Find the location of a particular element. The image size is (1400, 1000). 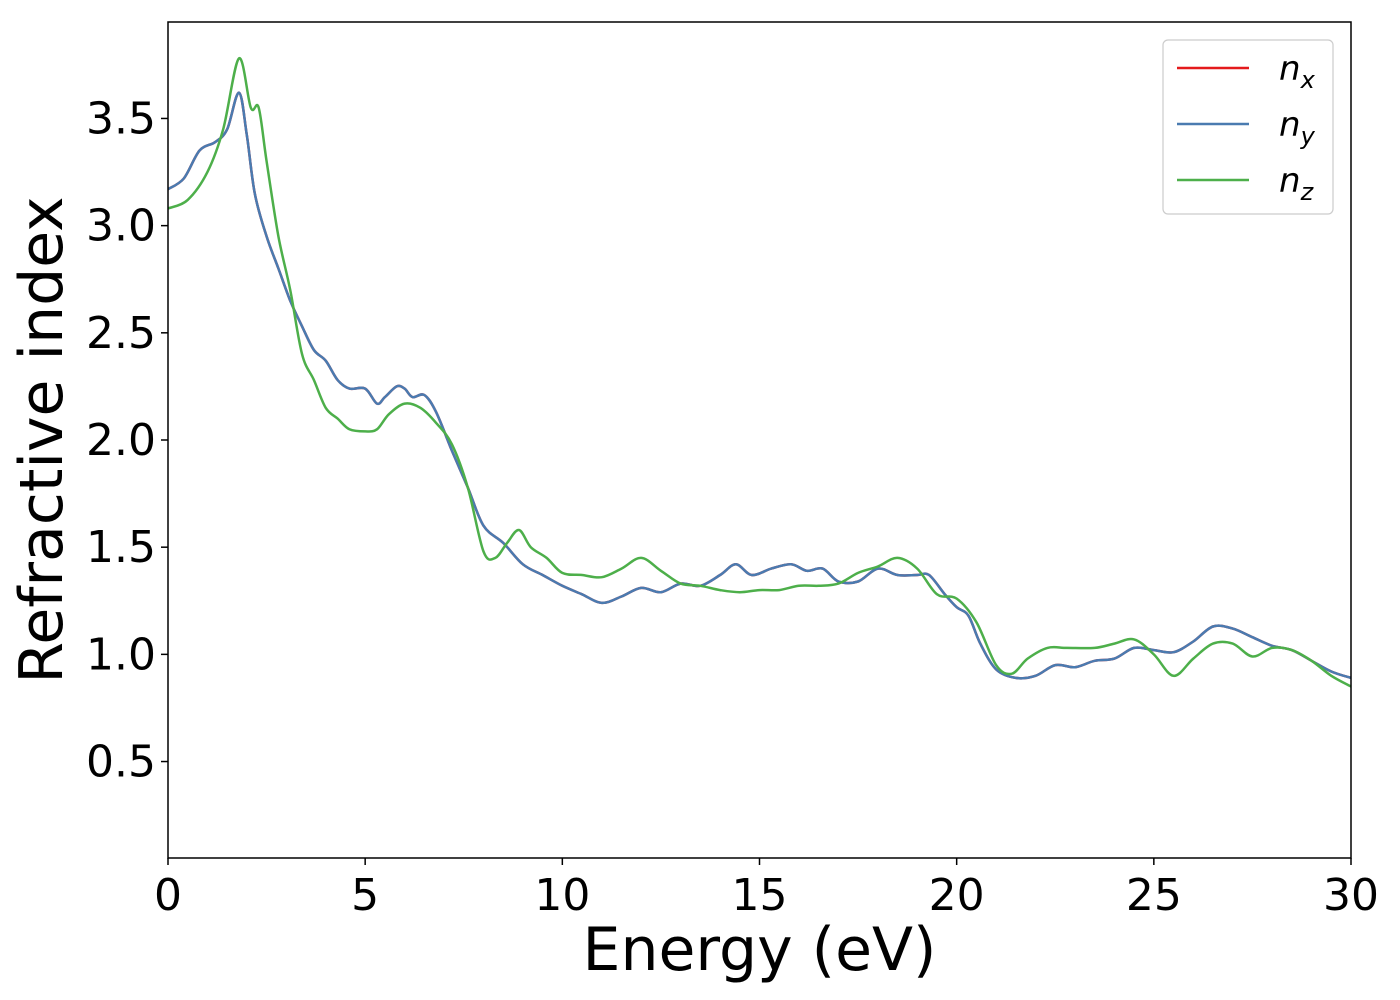

y-tick-label: 1.5 is located at coordinates (121, 547).